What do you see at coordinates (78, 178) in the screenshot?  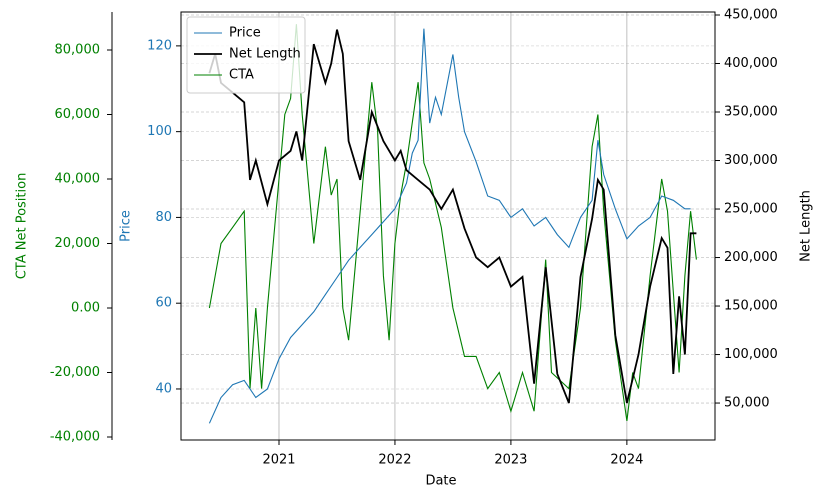 I see `y3-tick-label: 40,000` at bounding box center [78, 178].